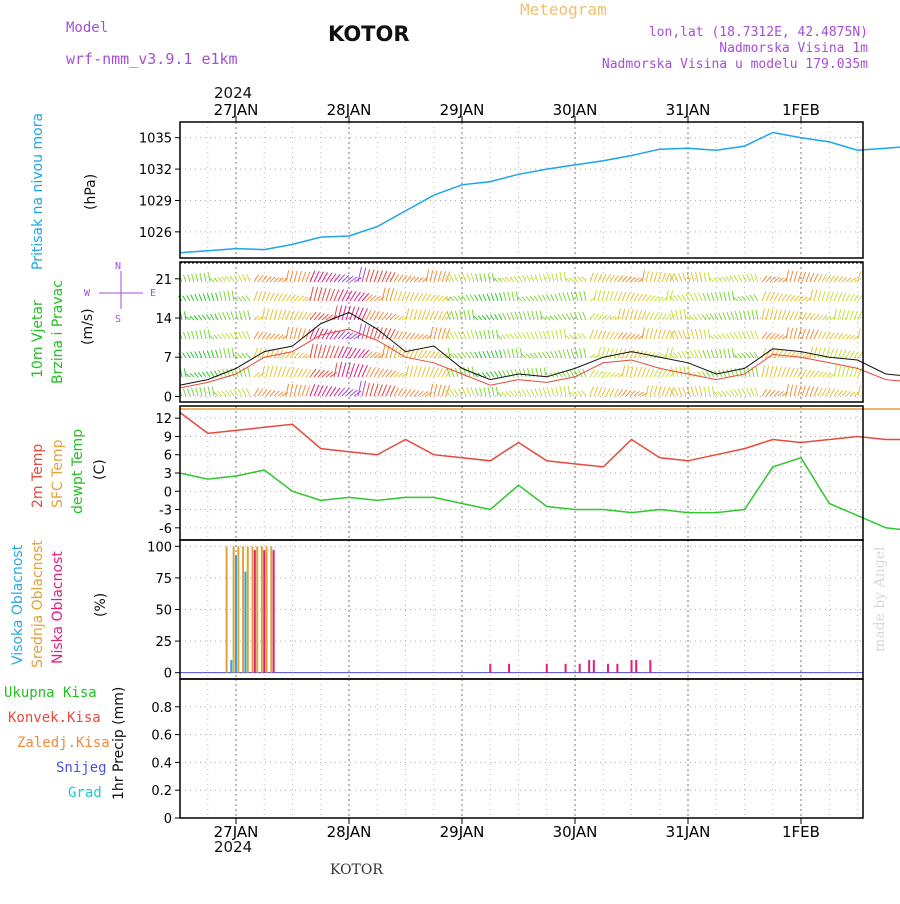 The height and width of the screenshot is (904, 900). Describe the element at coordinates (18, 605) in the screenshot. I see `cloud-side-label-high: Visoka Oblacnost` at that location.